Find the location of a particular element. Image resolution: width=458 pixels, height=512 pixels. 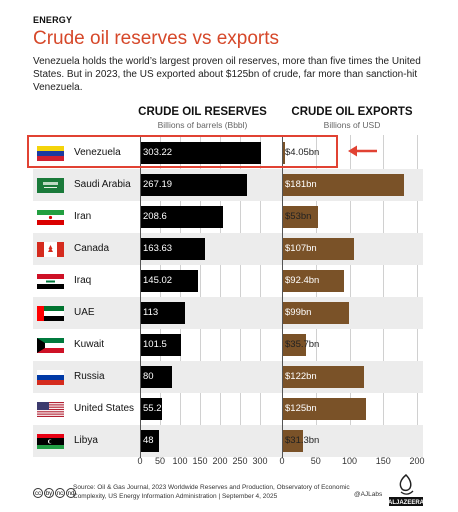

reserves-axis-line is located at coordinates (140, 296).